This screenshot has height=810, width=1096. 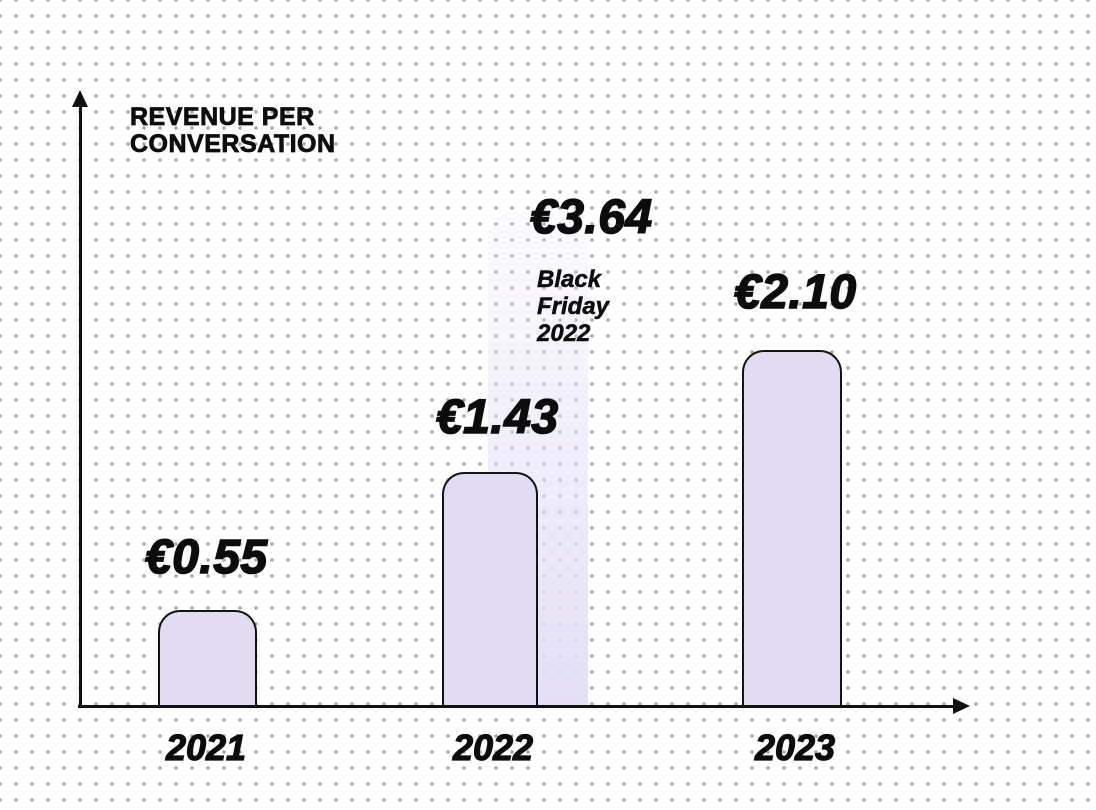 What do you see at coordinates (207, 659) in the screenshot?
I see `bar-2021` at bounding box center [207, 659].